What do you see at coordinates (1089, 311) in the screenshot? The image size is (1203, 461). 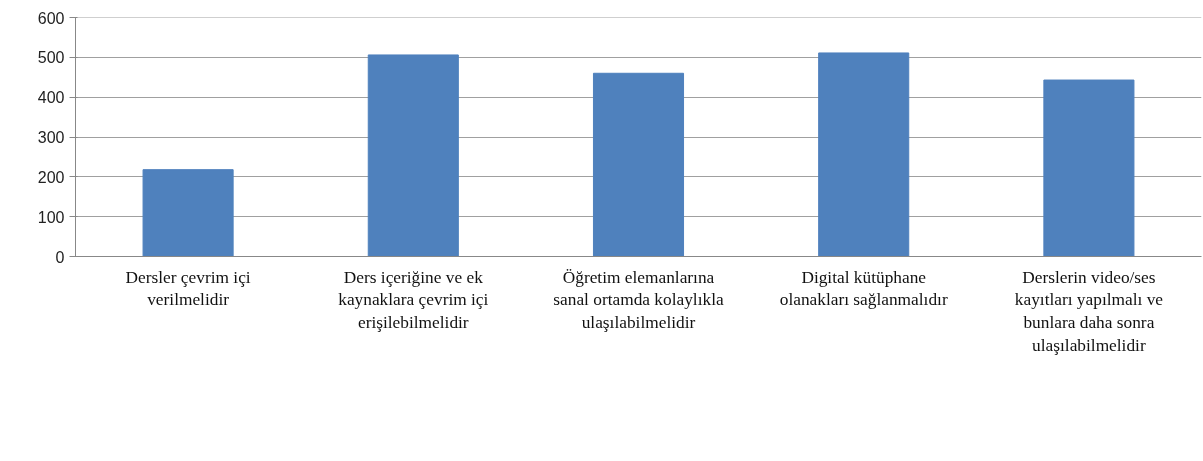 I see `x-tick-label: Derslerin video/ses kayıtları yapılmalı ve bunlara daha sonra ulaşılabilmelidir` at bounding box center [1089, 311].